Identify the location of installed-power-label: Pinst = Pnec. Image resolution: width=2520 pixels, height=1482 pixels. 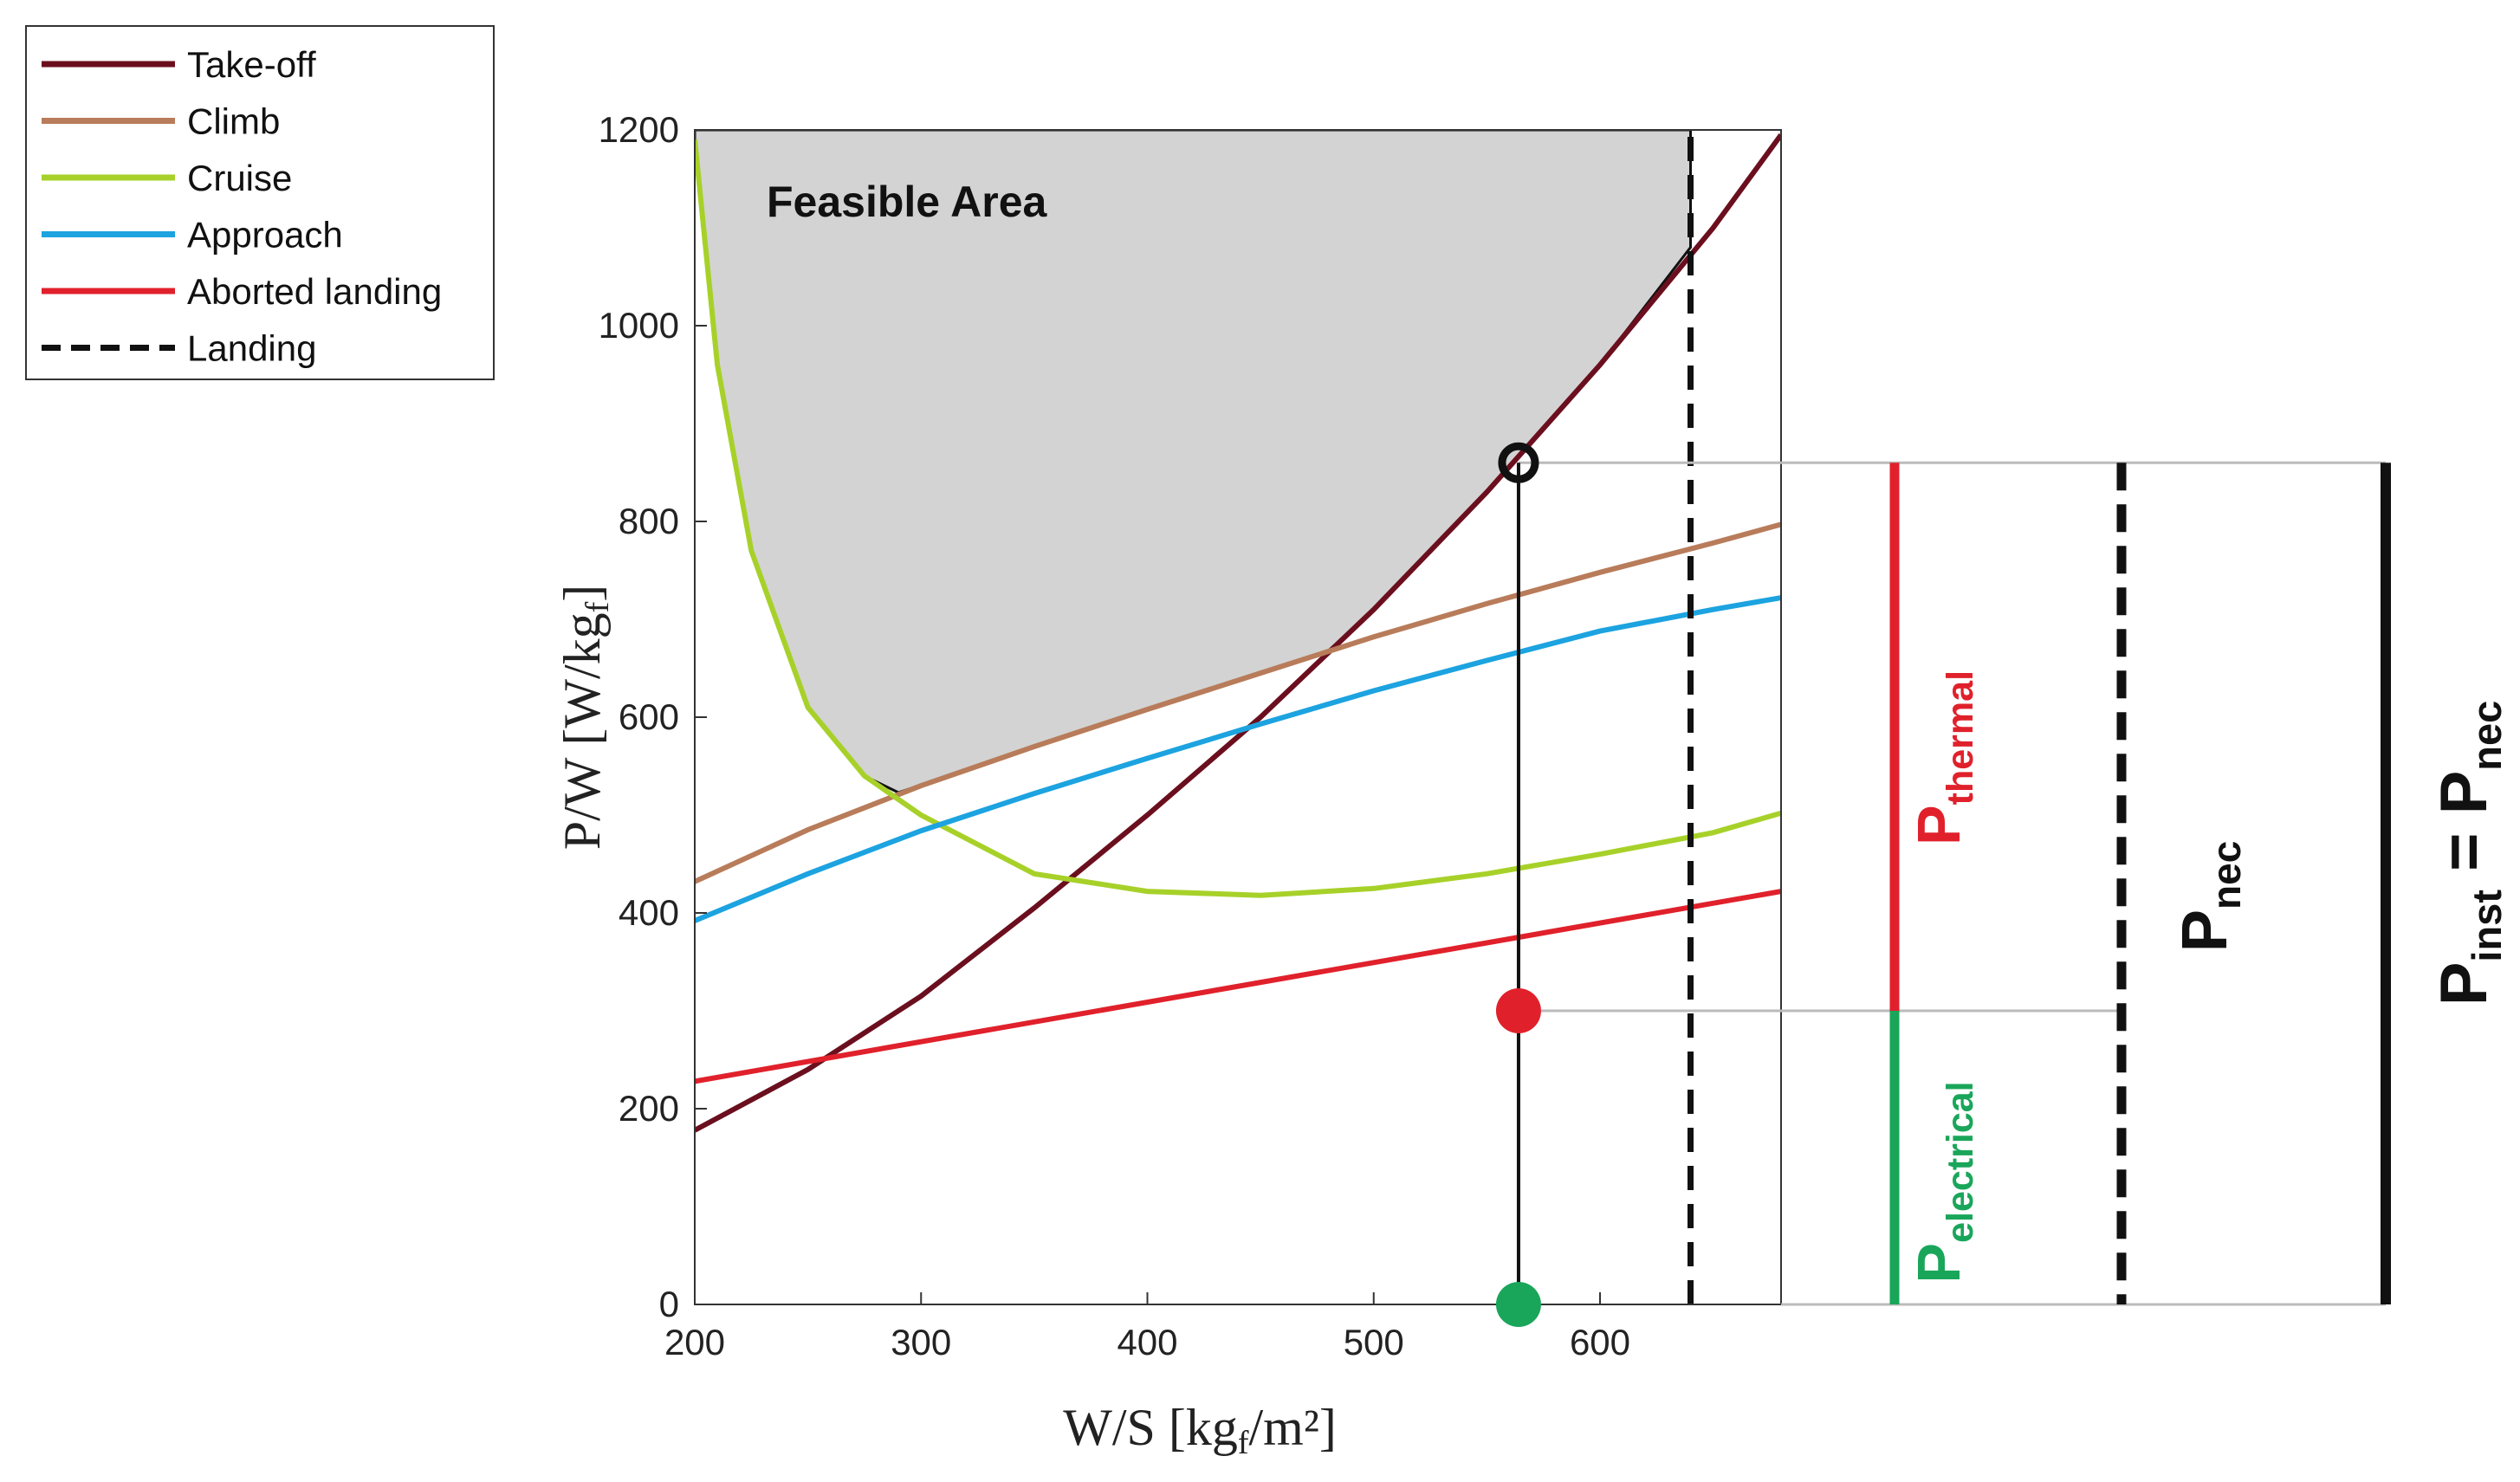
(2468, 853).